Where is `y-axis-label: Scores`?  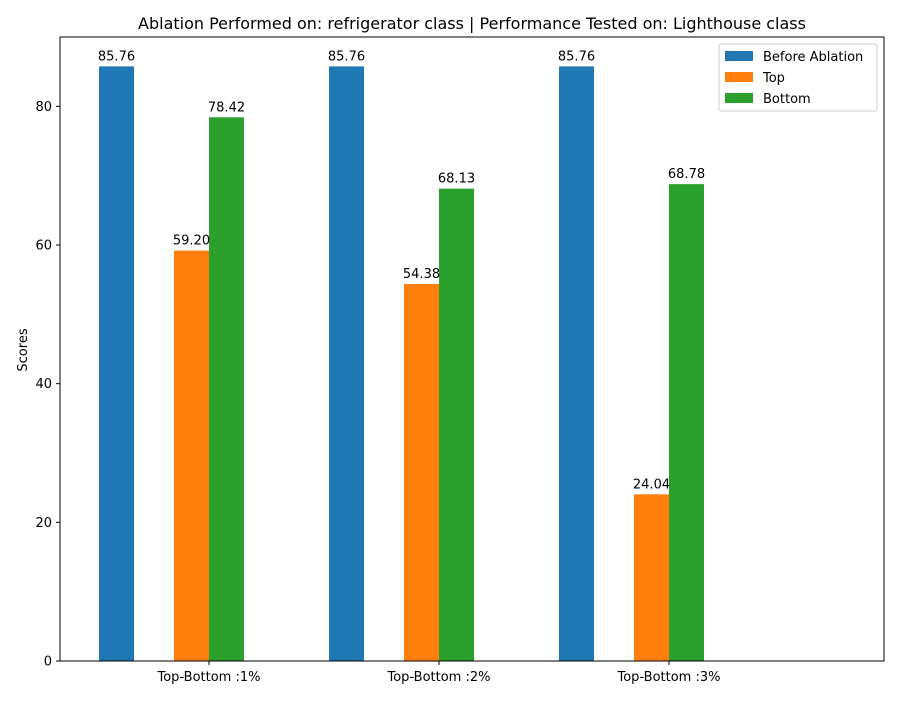 y-axis-label: Scores is located at coordinates (23, 349).